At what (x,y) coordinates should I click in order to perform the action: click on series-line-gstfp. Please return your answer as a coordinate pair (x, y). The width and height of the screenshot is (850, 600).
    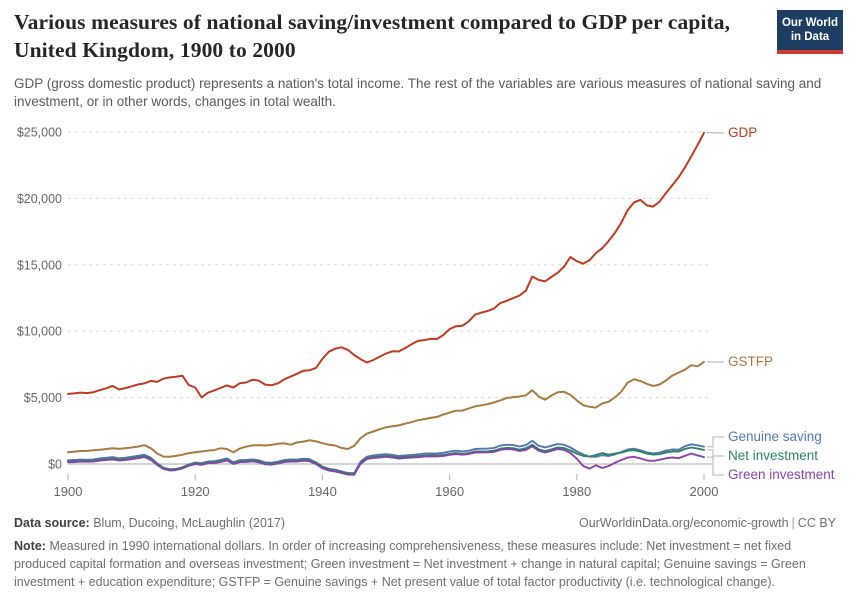
    Looking at the image, I should click on (386, 409).